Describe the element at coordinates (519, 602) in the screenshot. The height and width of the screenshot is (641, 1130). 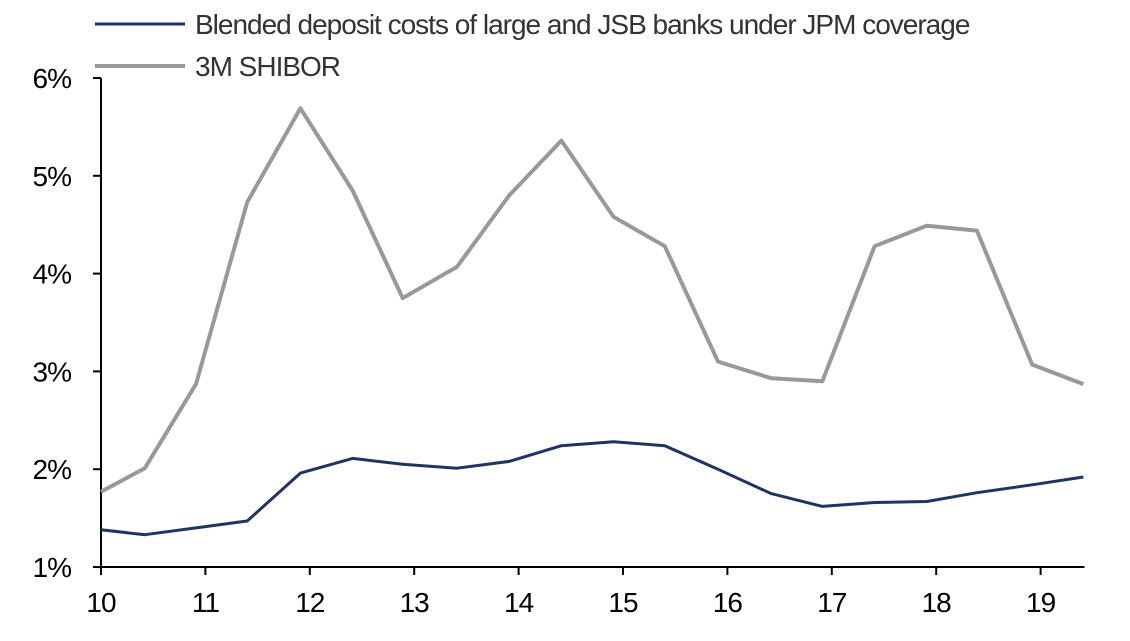
I see `x-tick-label: 14` at that location.